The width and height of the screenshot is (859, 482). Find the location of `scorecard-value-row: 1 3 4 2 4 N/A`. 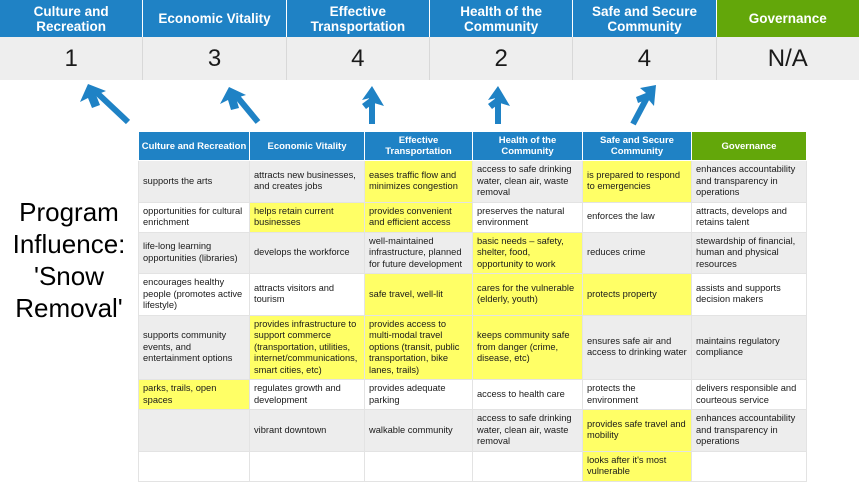

scorecard-value-row: 1 3 4 2 4 N/A is located at coordinates (429, 58).